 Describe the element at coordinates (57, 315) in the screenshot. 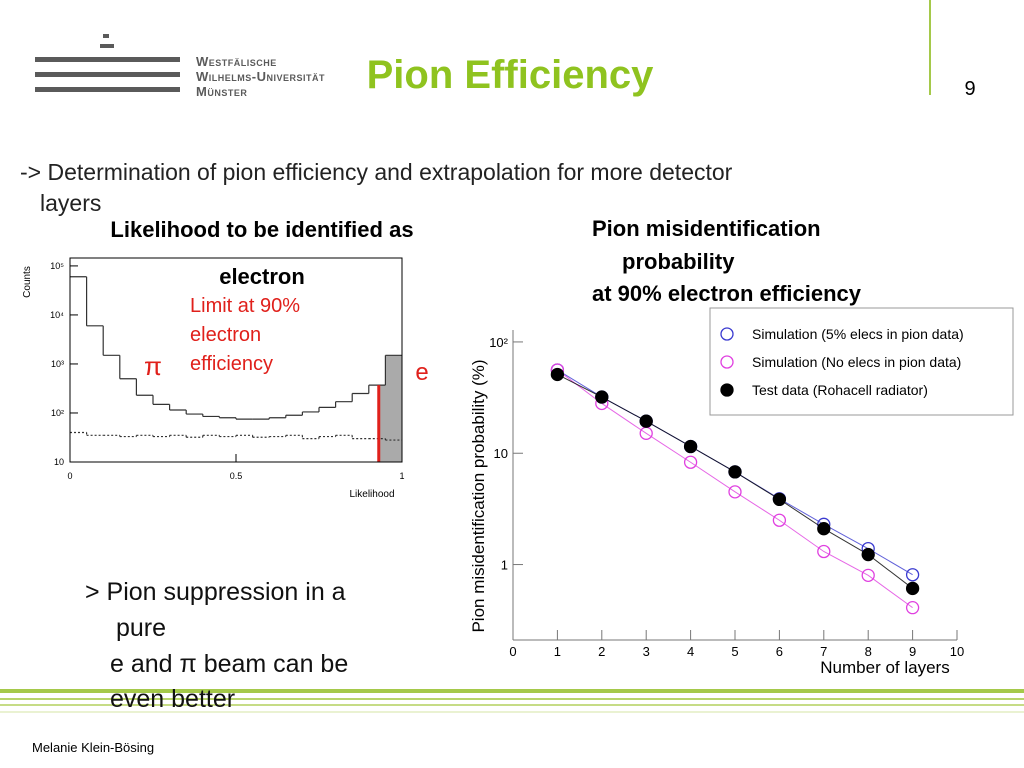

I see `y-tick-label: 10⁴` at that location.